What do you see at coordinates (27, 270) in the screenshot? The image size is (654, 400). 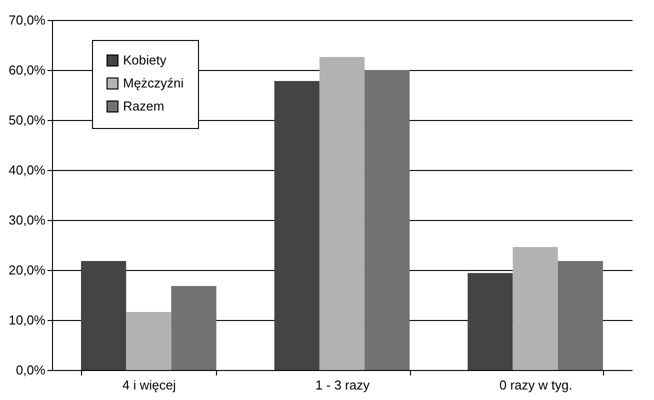 I see `y-tick-label: 20,0%` at bounding box center [27, 270].